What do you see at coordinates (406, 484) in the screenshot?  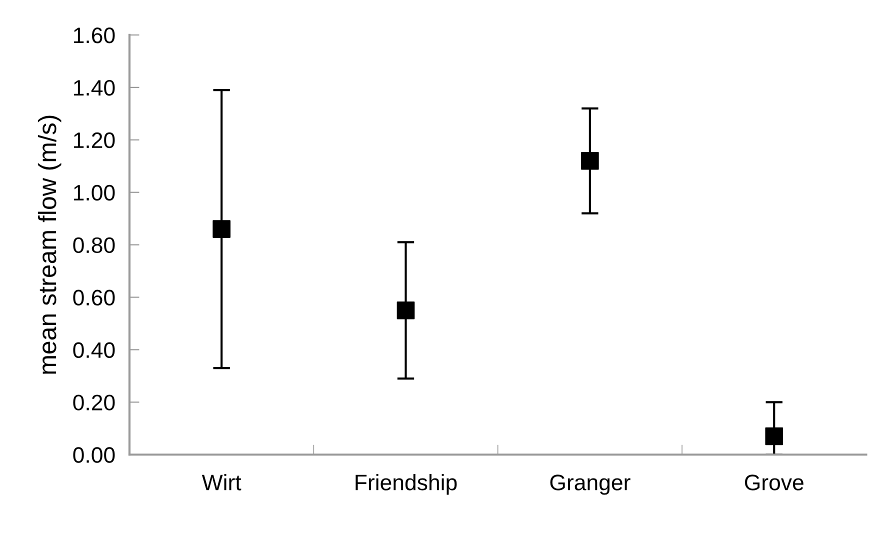 I see `x-tick-label: Friendship` at bounding box center [406, 484].